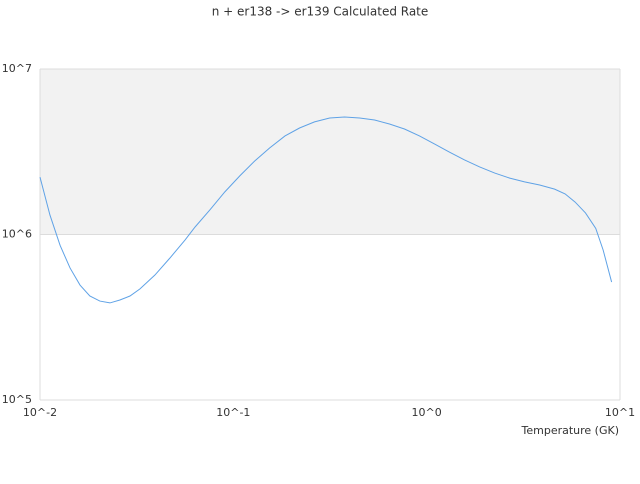 Image resolution: width=640 pixels, height=484 pixels. Describe the element at coordinates (620, 412) in the screenshot. I see `x-tick-label: 10^1` at that location.